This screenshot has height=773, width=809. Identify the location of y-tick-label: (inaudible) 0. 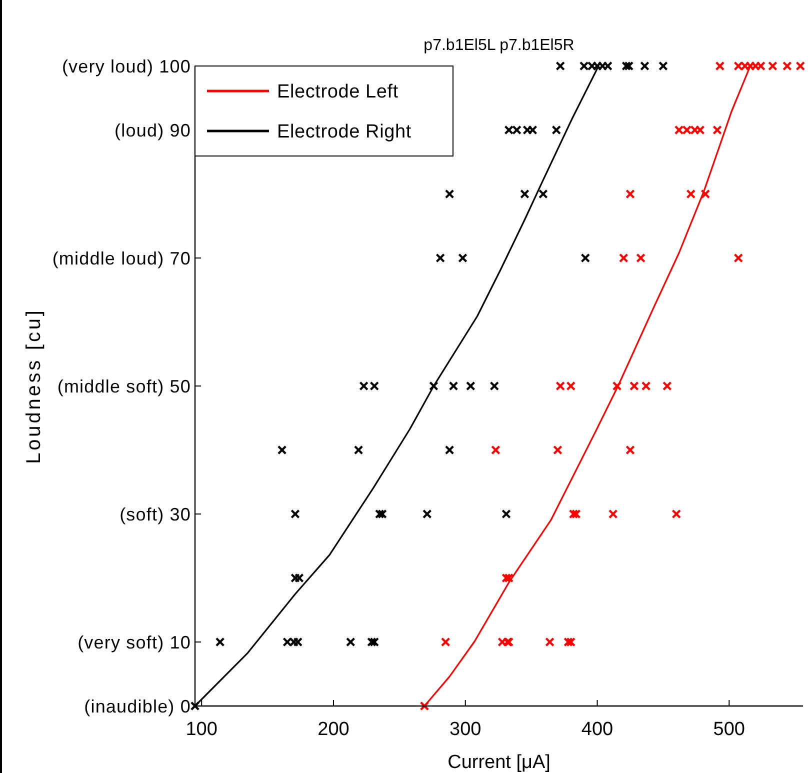
(137, 706).